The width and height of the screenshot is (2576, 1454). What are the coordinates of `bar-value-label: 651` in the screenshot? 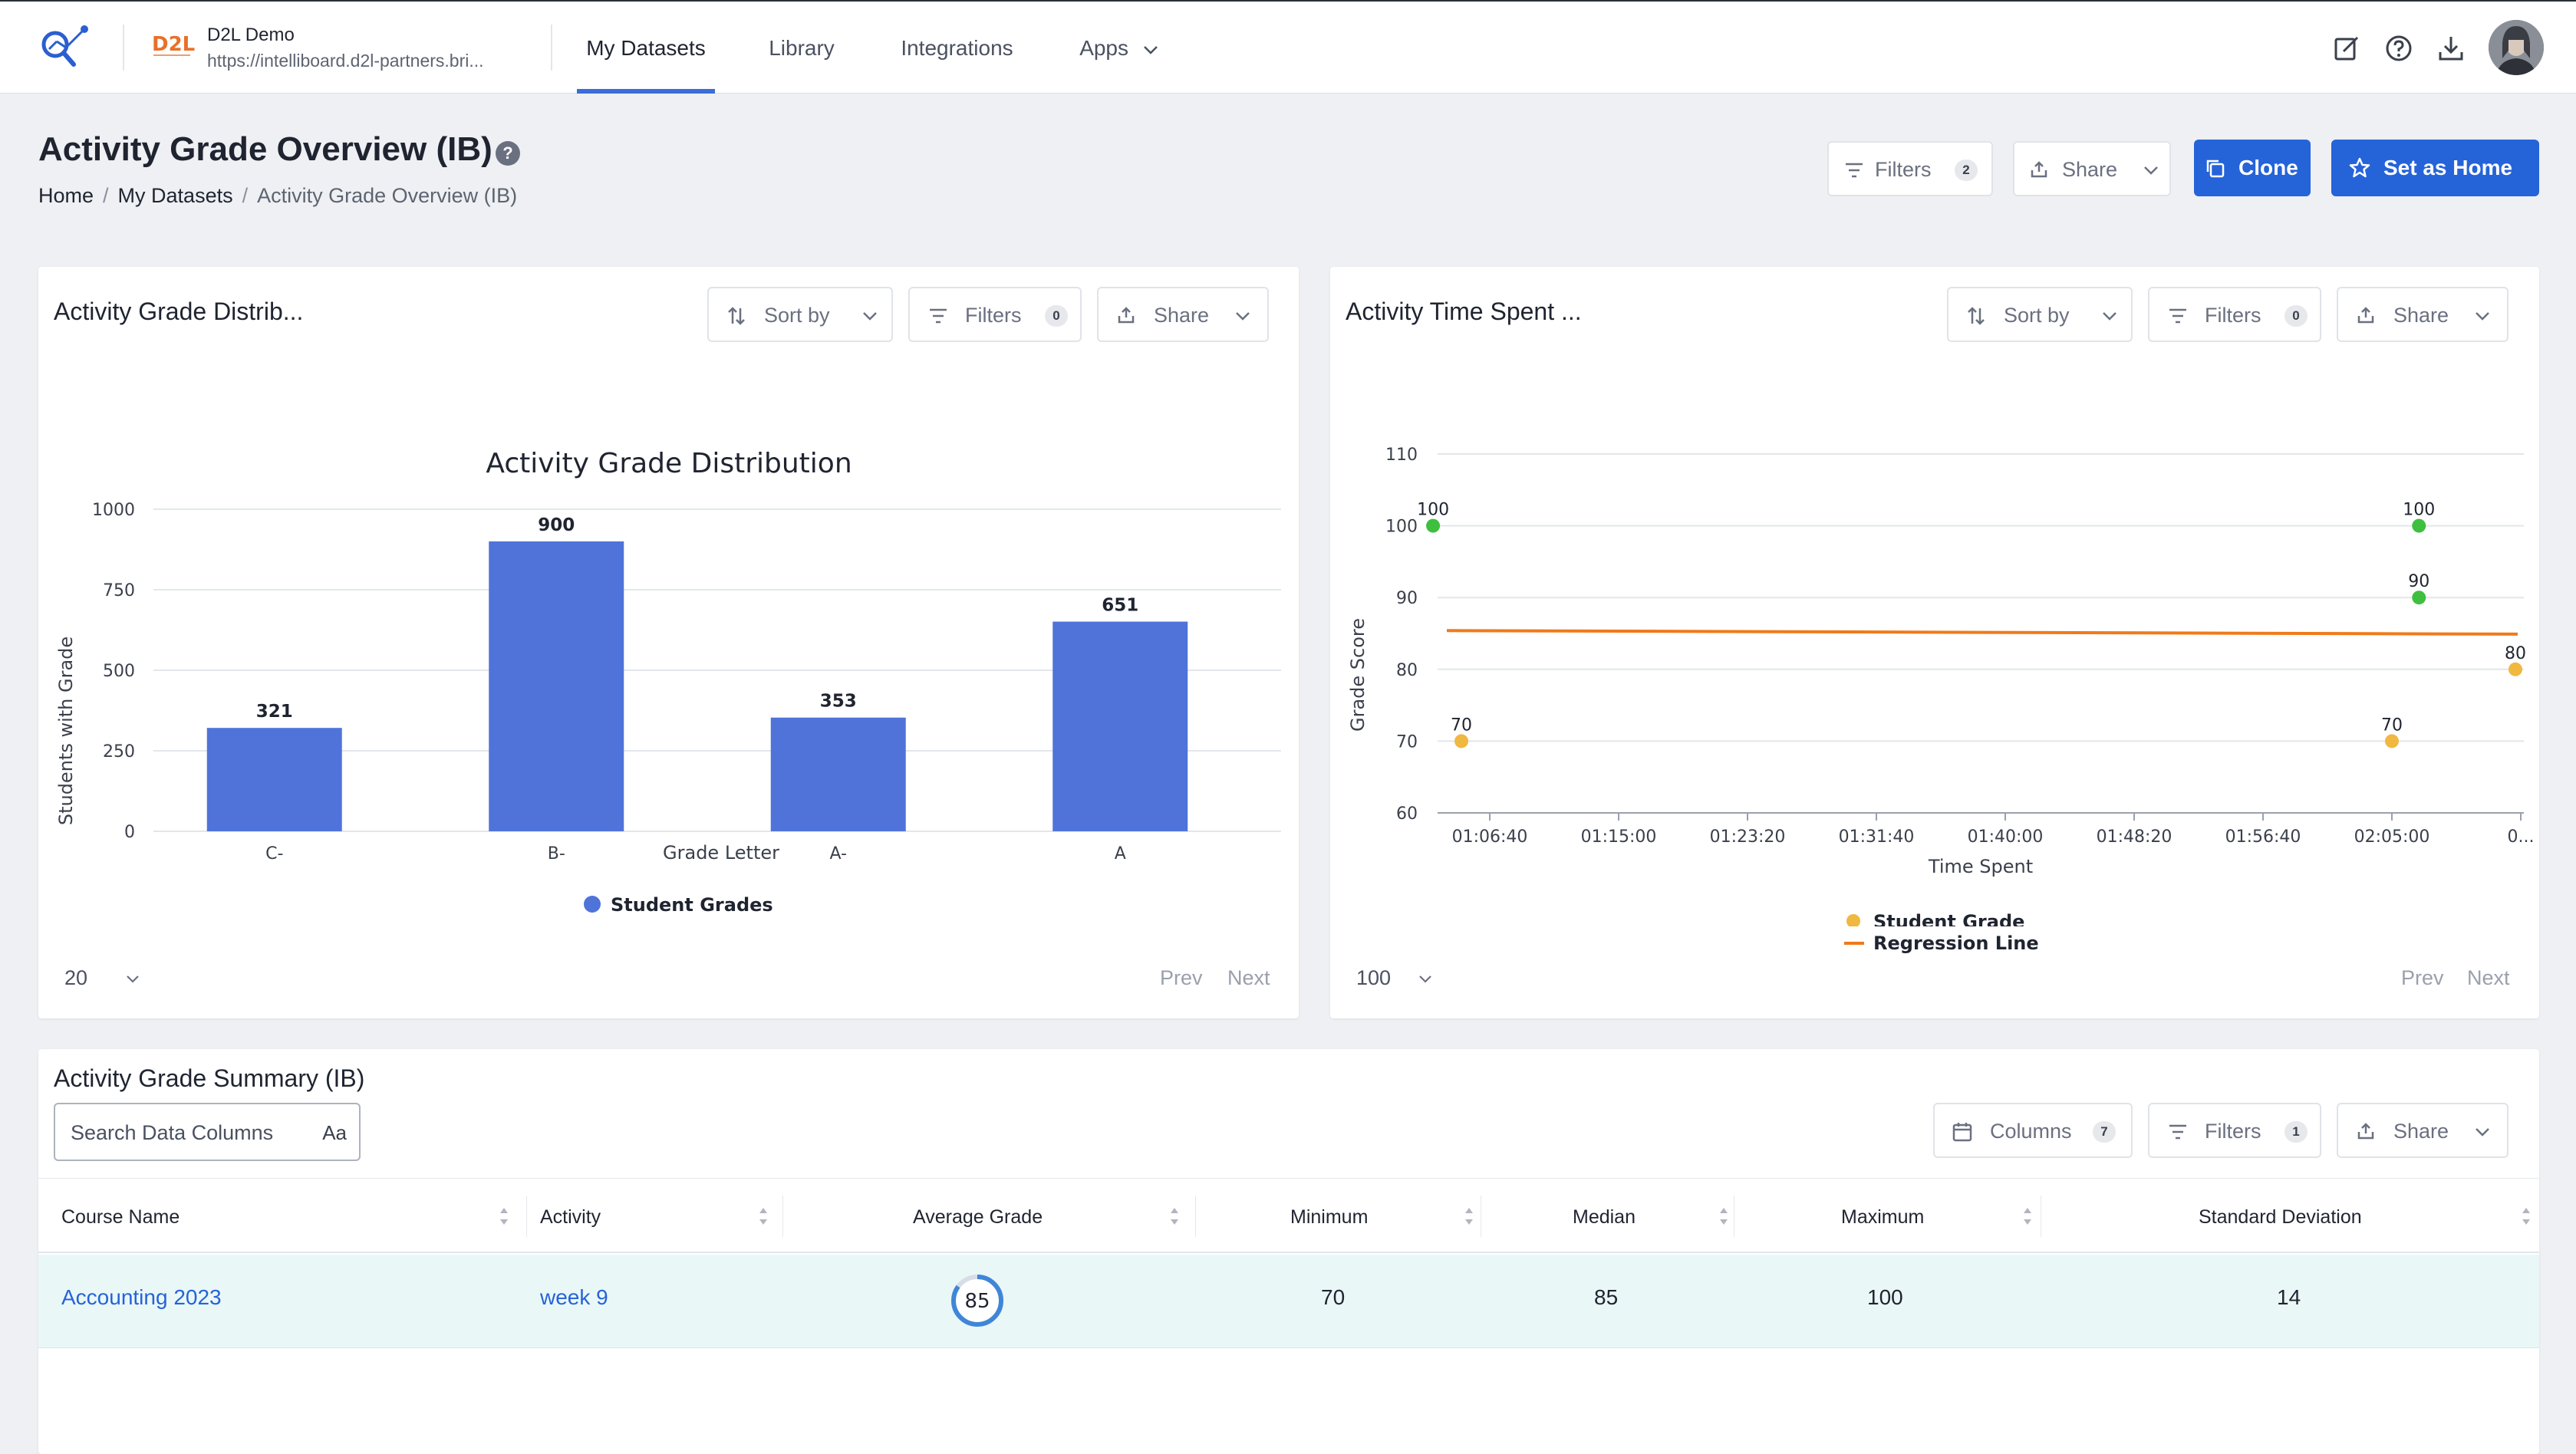 It's located at (1120, 606).